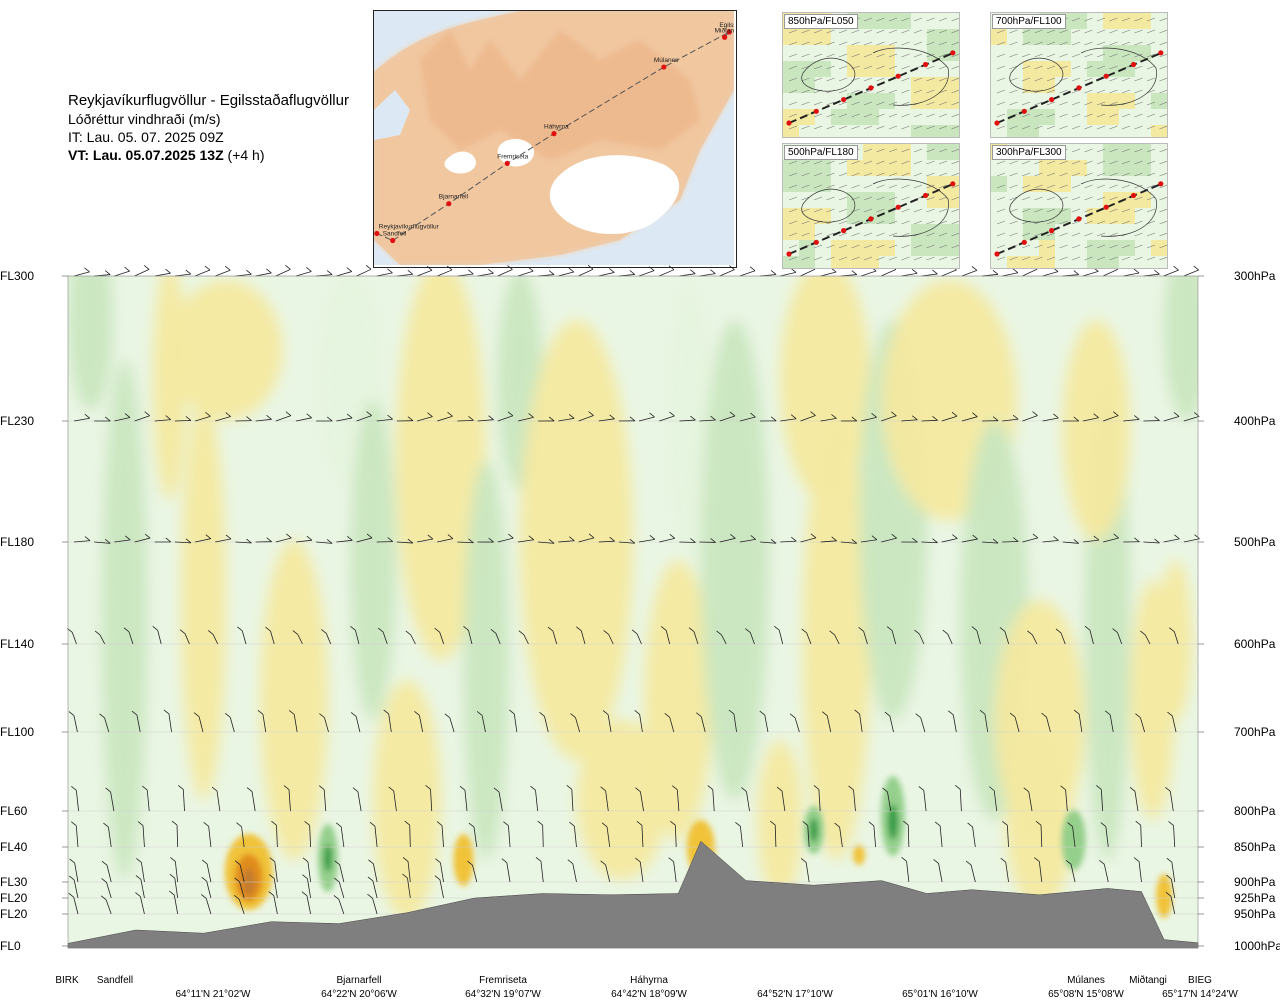 This screenshot has width=1280, height=1005. Describe the element at coordinates (1029, 152) in the screenshot. I see `mini-map-label: 300hPa/FL300` at that location.